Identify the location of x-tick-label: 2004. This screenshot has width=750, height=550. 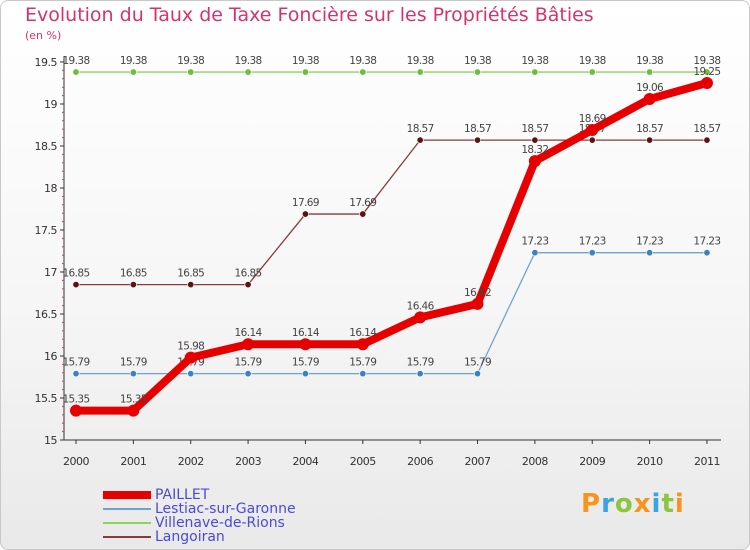
(305, 461).